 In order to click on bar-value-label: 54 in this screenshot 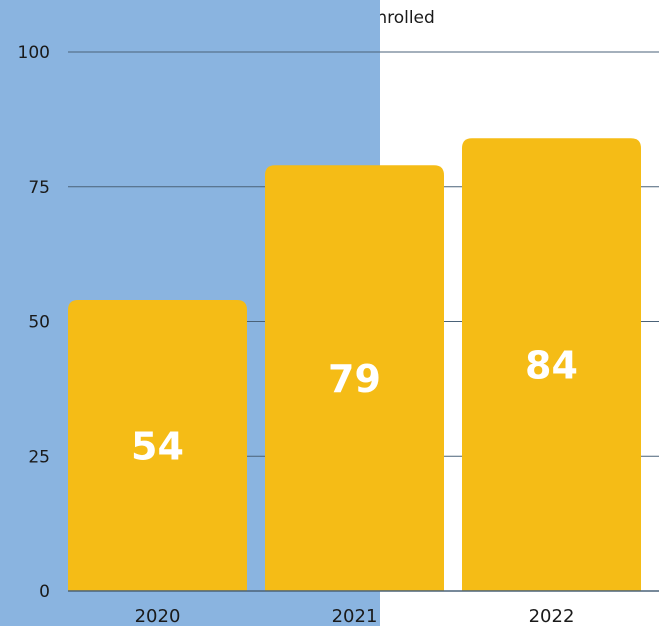, I will do `click(157, 446)`.